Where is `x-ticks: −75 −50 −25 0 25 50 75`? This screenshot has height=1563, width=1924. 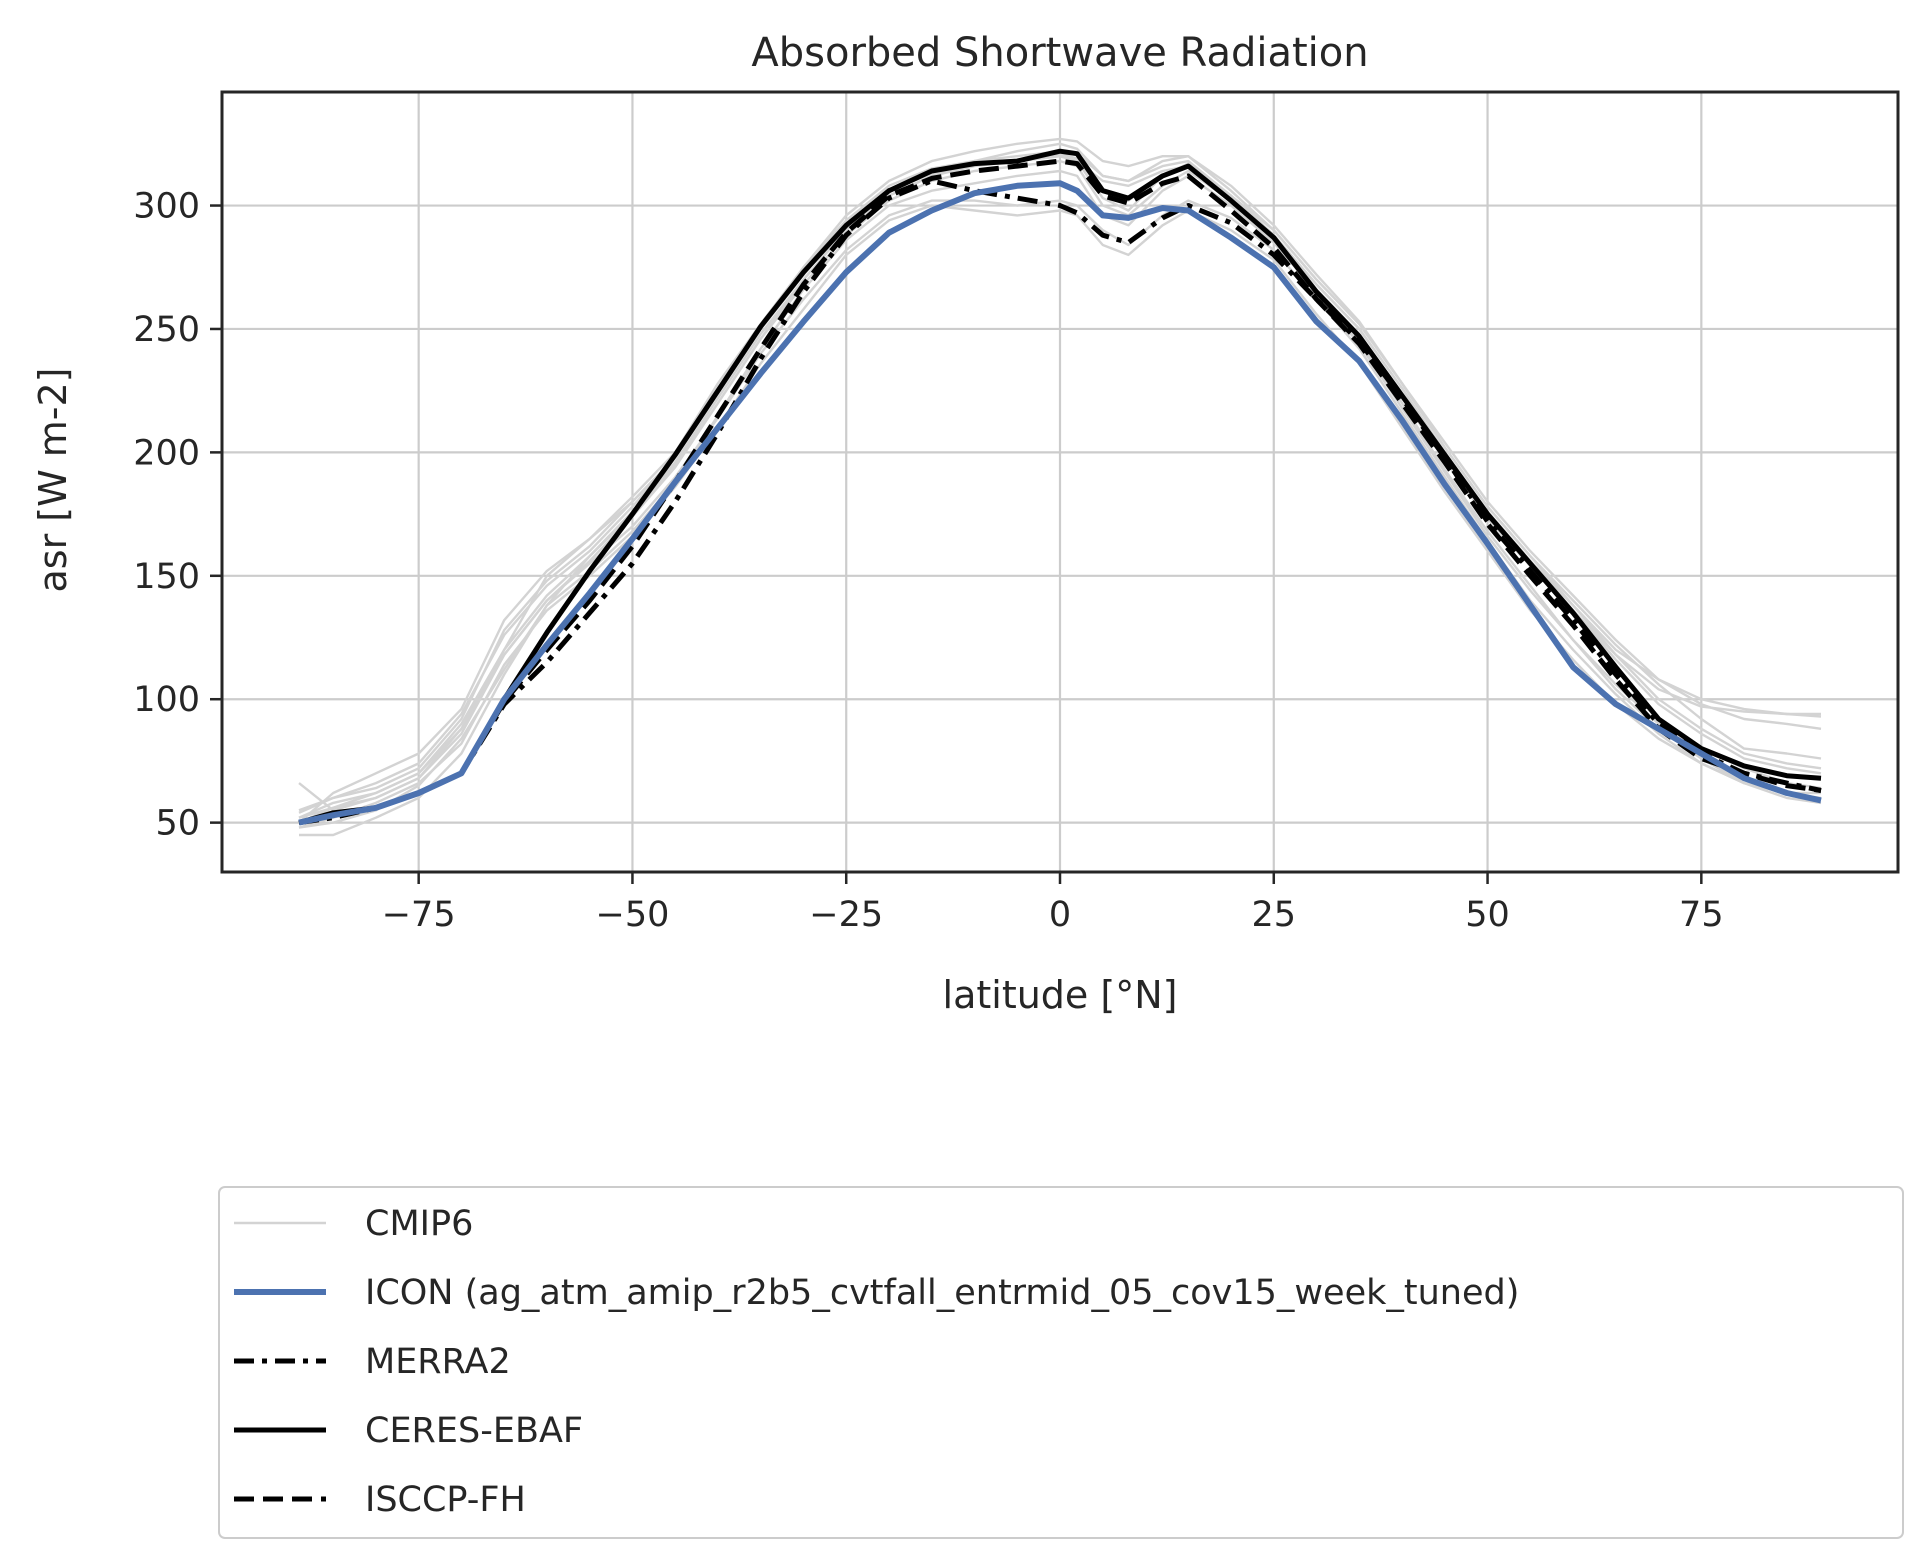 x-ticks: −75 −50 −25 0 25 50 75 is located at coordinates (1053, 903).